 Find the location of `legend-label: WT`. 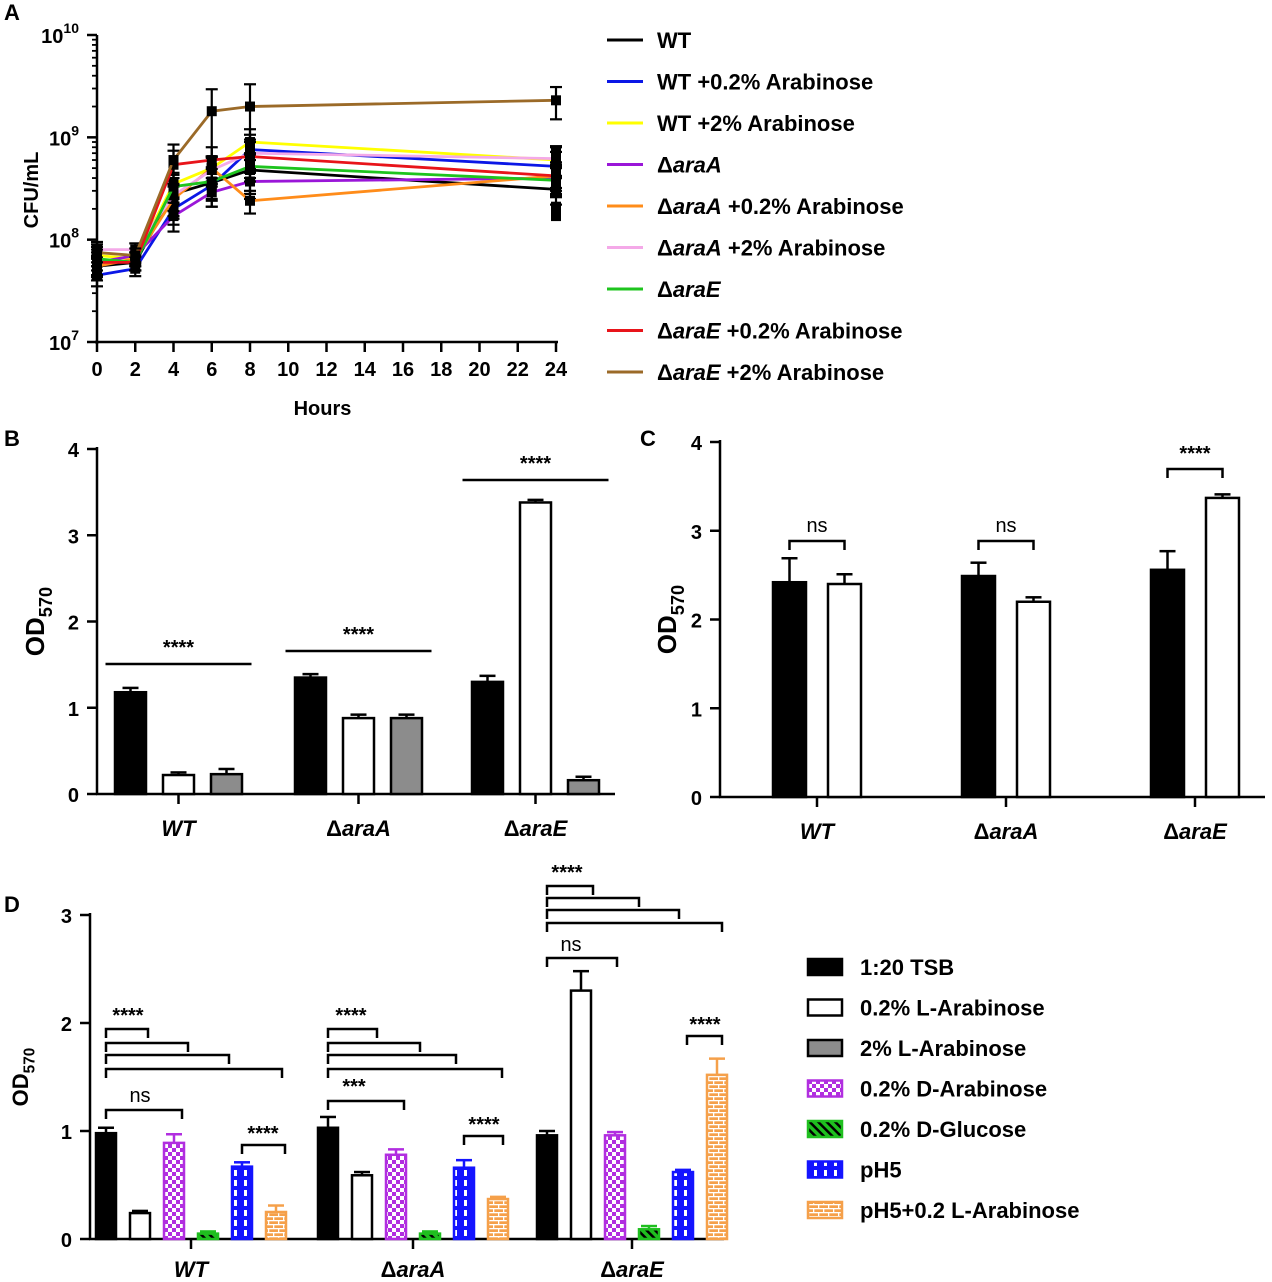

legend-label: WT is located at coordinates (674, 40).